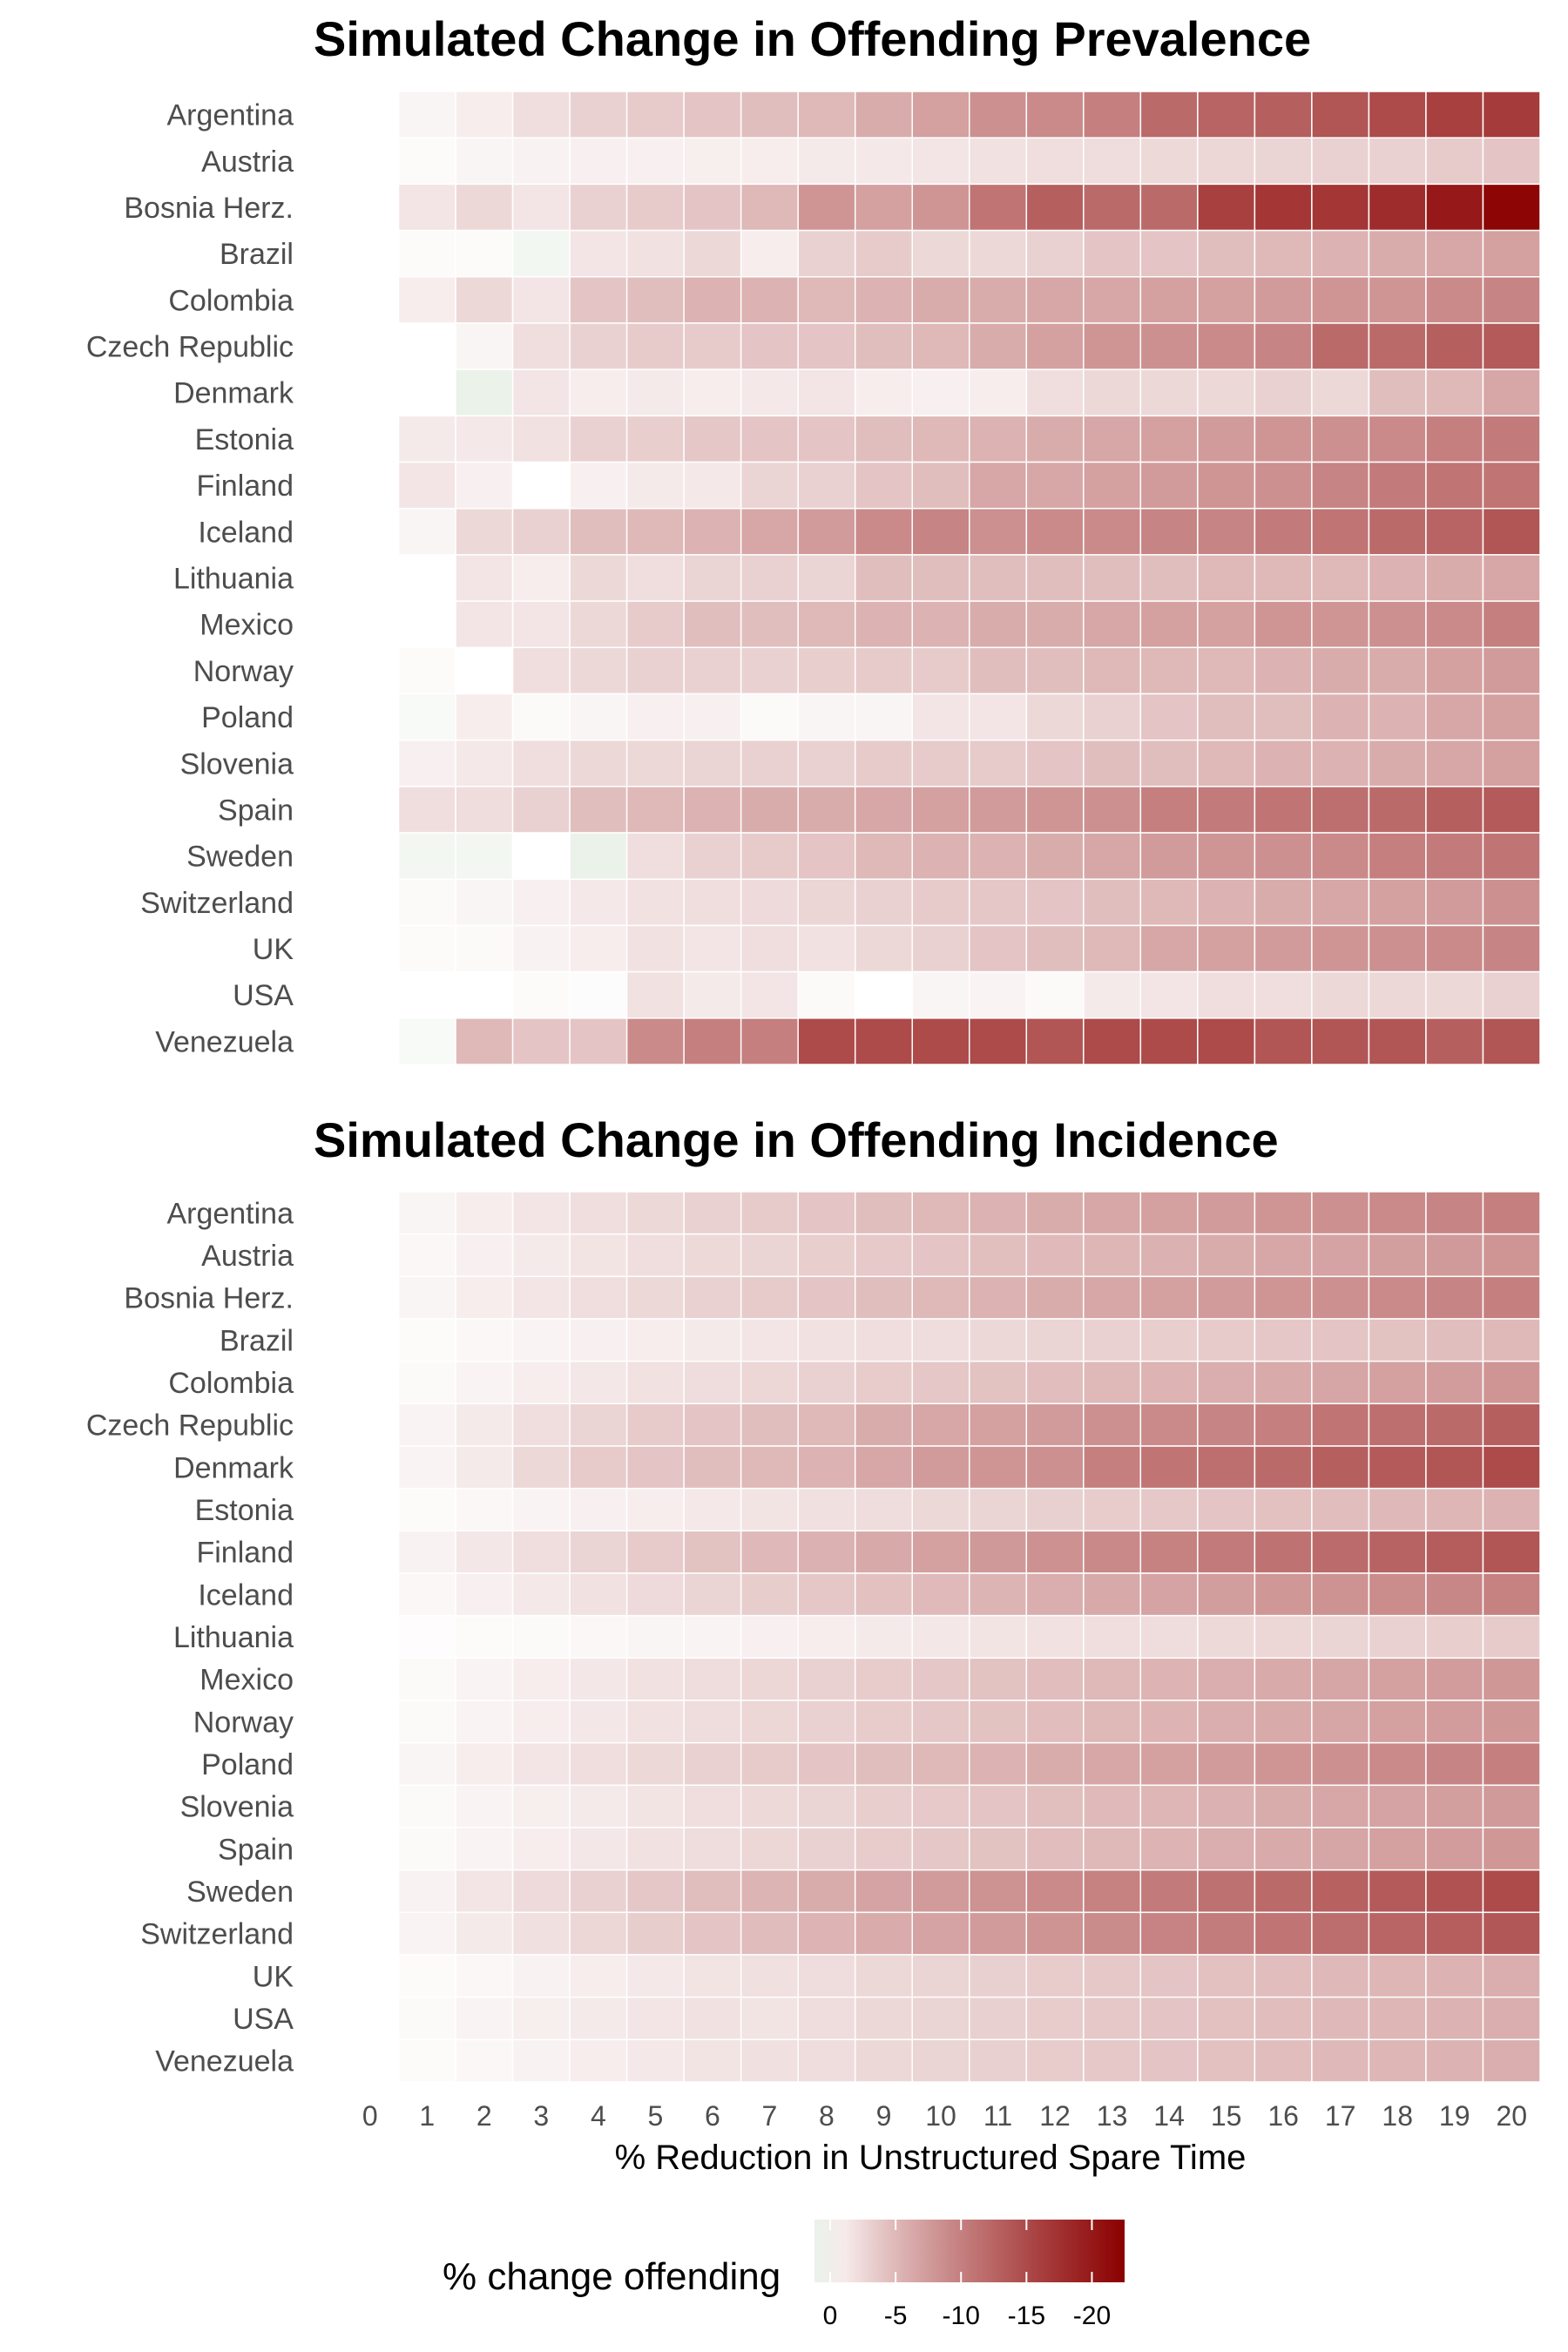 This screenshot has height=2352, width=1568. I want to click on x-axis: 0 1 2 3 4 5 6 7 8 9 10 11 12 13 14 15 16 17 18 19 20, so click(945, 2116).